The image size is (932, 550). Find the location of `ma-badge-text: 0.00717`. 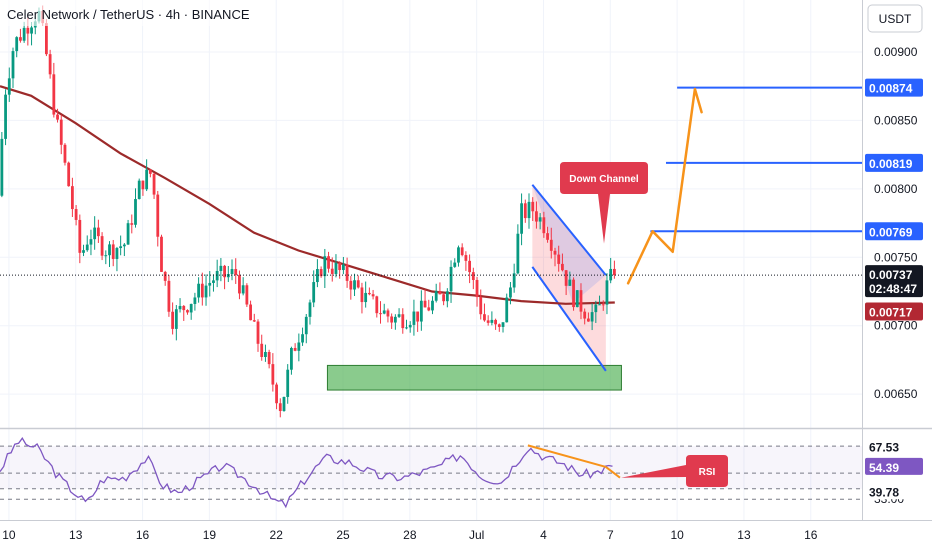

ma-badge-text: 0.00717 is located at coordinates (891, 312).